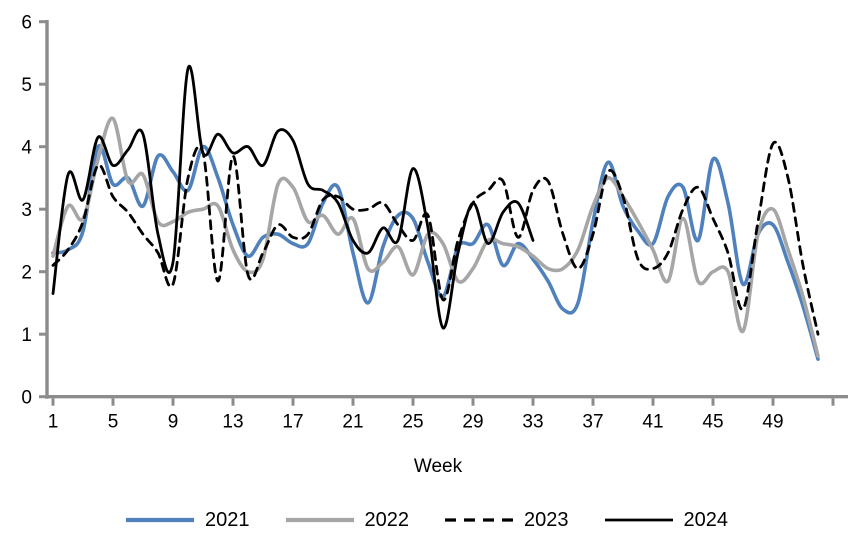 The height and width of the screenshot is (536, 852). What do you see at coordinates (426, 520) in the screenshot?
I see `legend: 2021 2022 2023 2024` at bounding box center [426, 520].